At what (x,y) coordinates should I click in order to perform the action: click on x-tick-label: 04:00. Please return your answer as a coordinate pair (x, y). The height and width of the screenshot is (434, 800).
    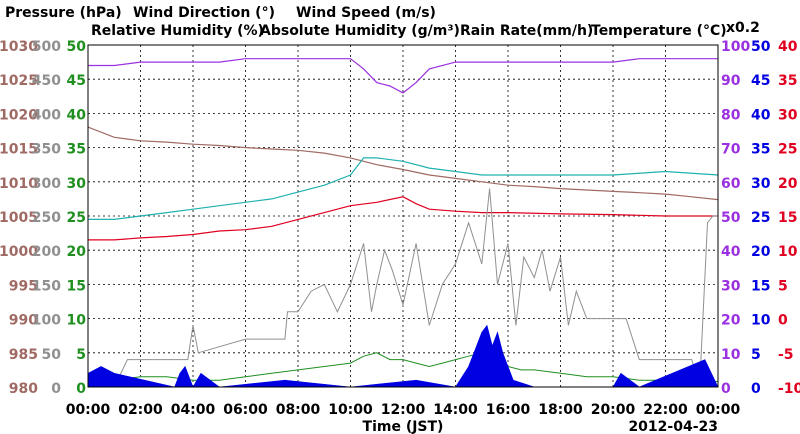
    Looking at the image, I should click on (193, 410).